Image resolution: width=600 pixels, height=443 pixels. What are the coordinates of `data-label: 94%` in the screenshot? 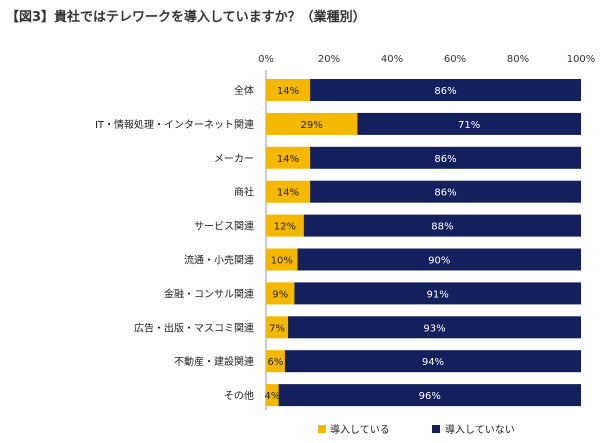 It's located at (433, 362).